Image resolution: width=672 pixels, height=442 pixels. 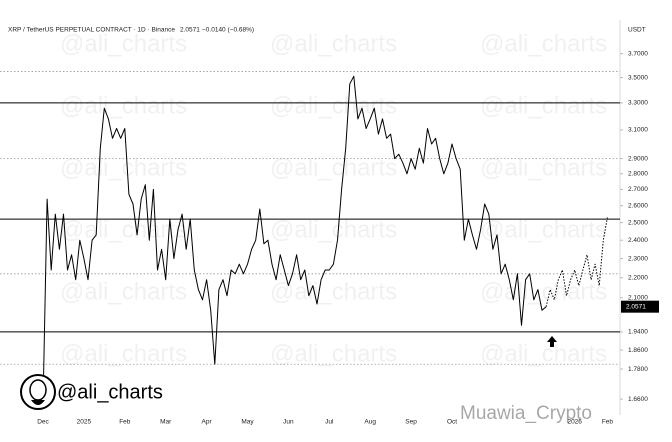 What do you see at coordinates (638, 258) in the screenshot?
I see `y-tick-label: 2.3000` at bounding box center [638, 258].